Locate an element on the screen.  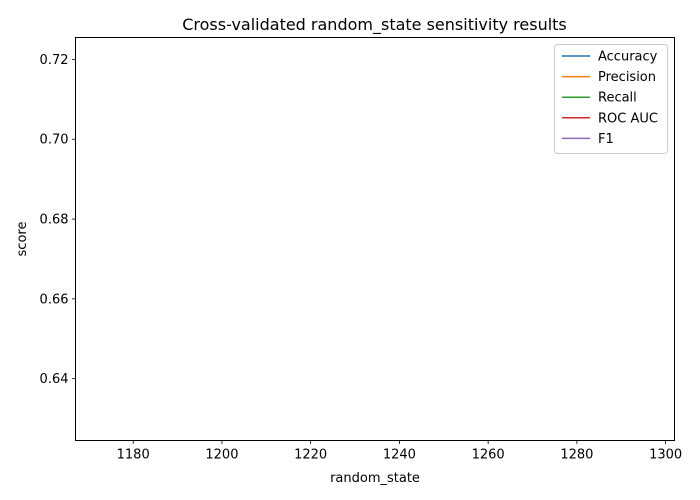
legend-item: F1 is located at coordinates (588, 139).